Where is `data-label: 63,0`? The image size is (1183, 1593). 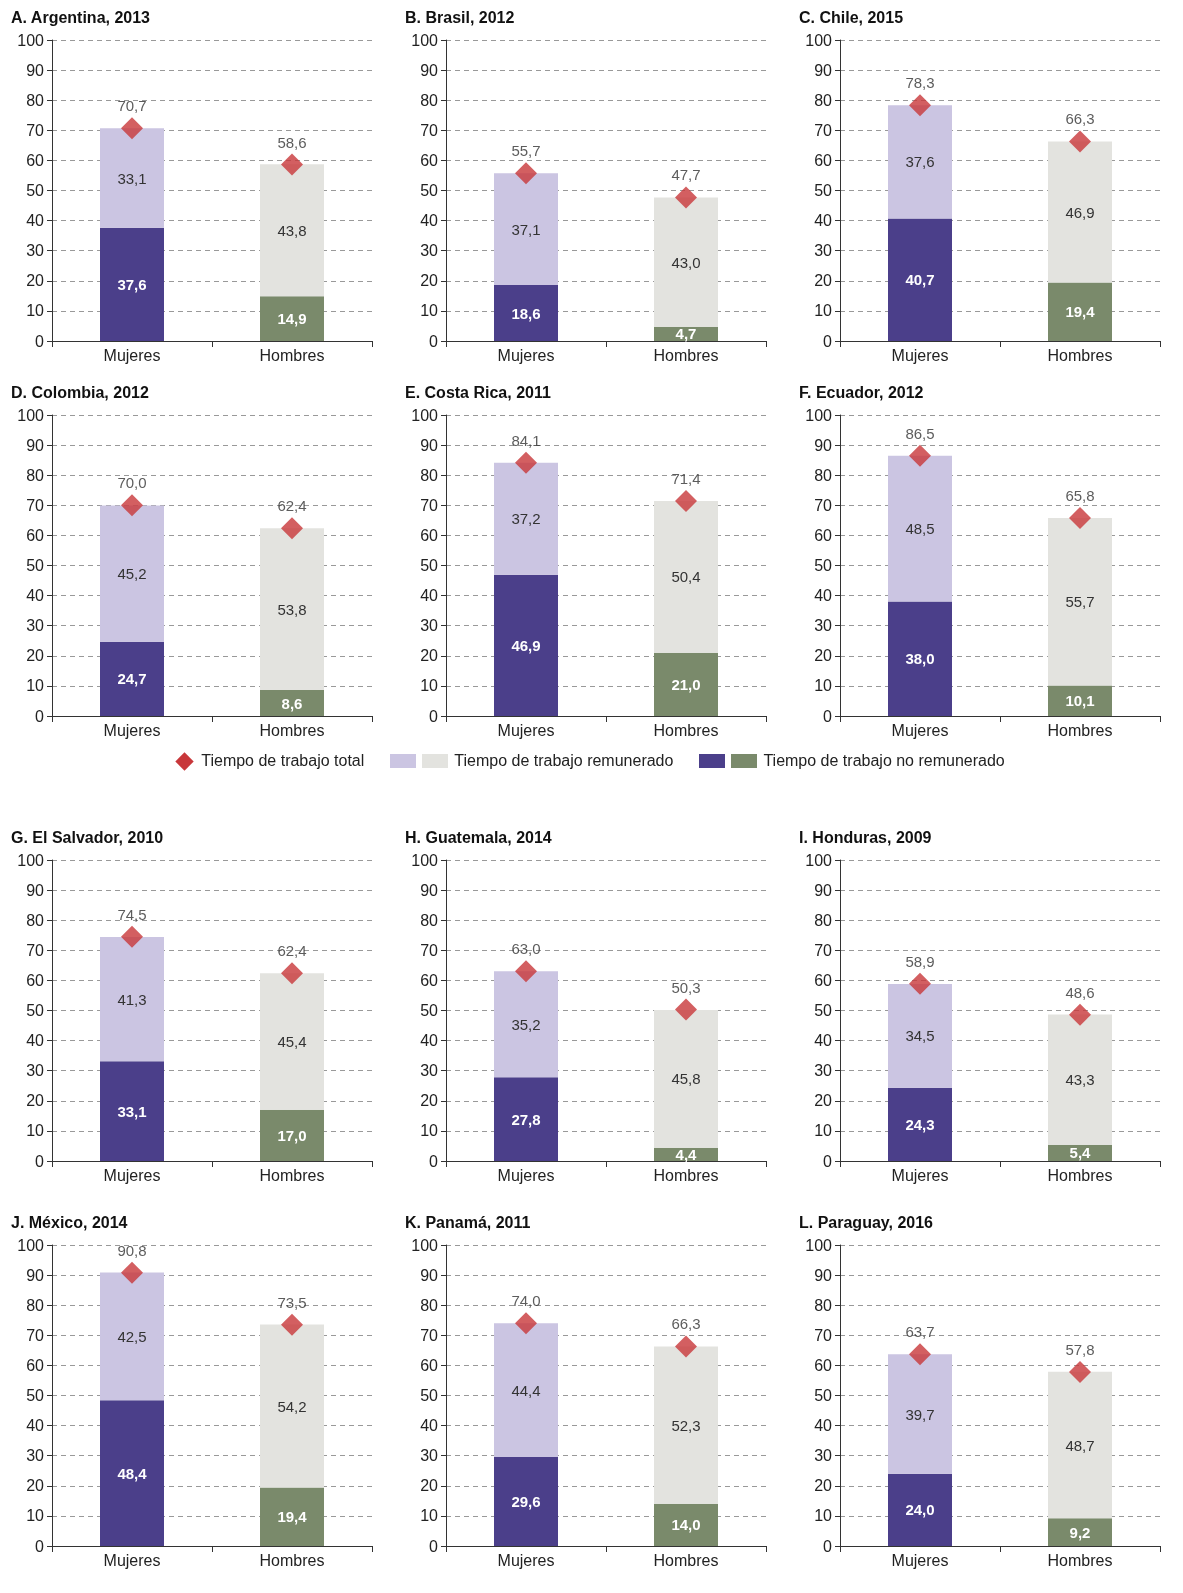
data-label: 63,0 is located at coordinates (526, 949).